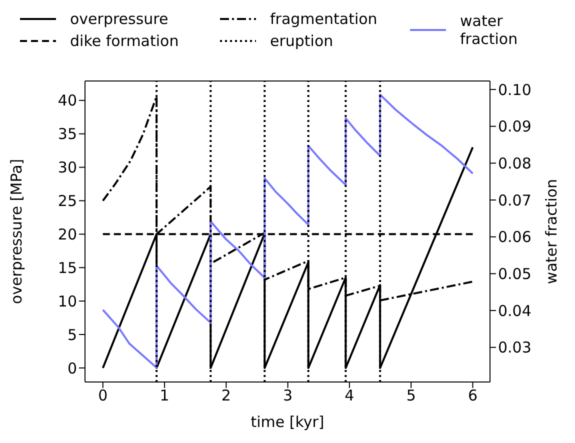 The width and height of the screenshot is (575, 443). What do you see at coordinates (165, 395) in the screenshot?
I see `x-tick-label: 1` at bounding box center [165, 395].